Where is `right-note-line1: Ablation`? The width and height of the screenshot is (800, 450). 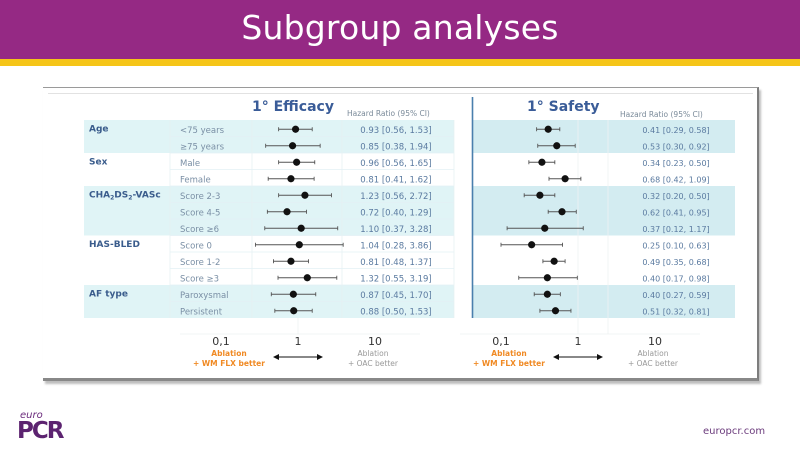
right-note-line1: Ablation is located at coordinates (653, 353).